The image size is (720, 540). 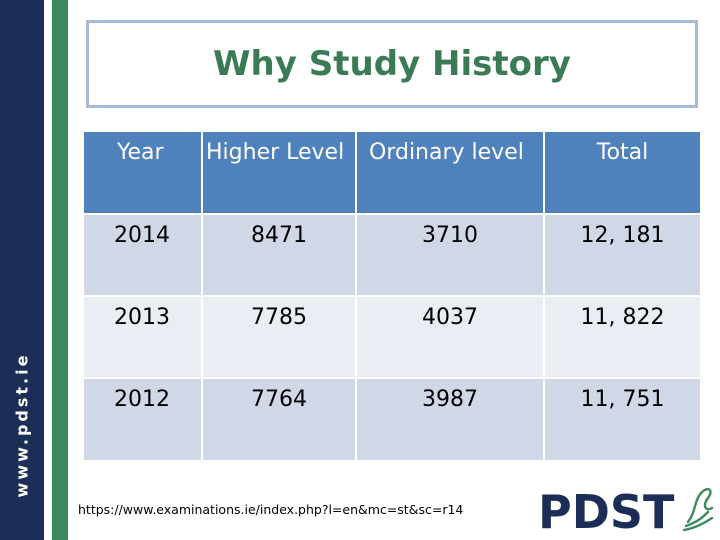 I want to click on header-ordinary-level: Ordinary level, so click(x=450, y=173).